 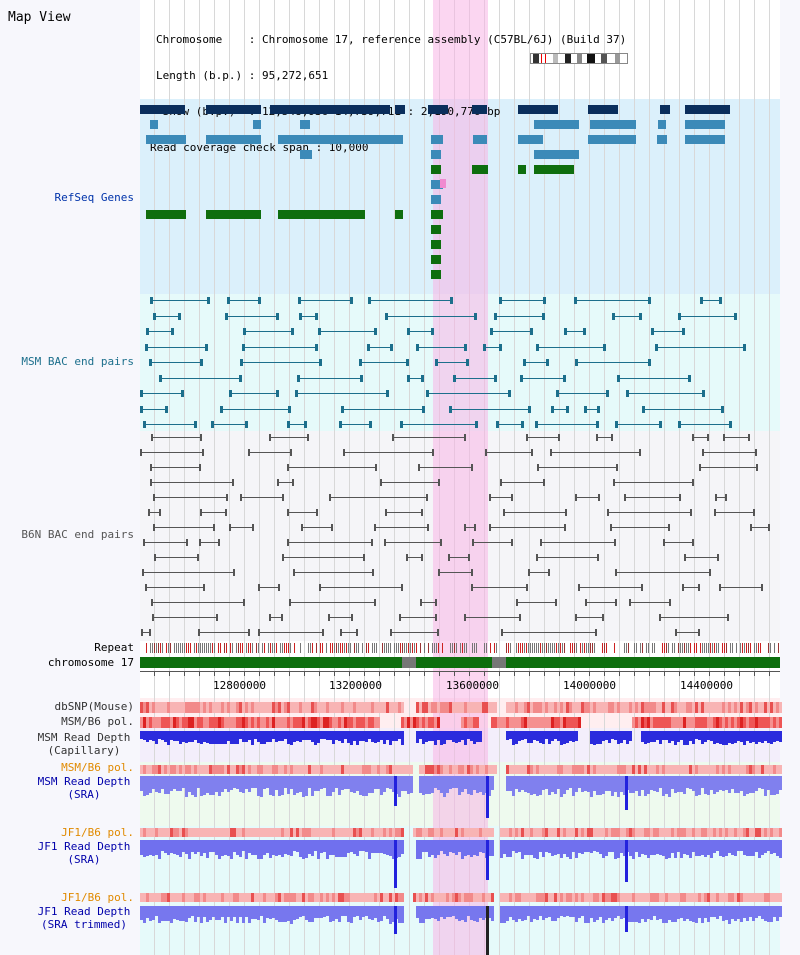 What do you see at coordinates (84, 924) in the screenshot?
I see `label-line: (SRA trimmed)` at bounding box center [84, 924].